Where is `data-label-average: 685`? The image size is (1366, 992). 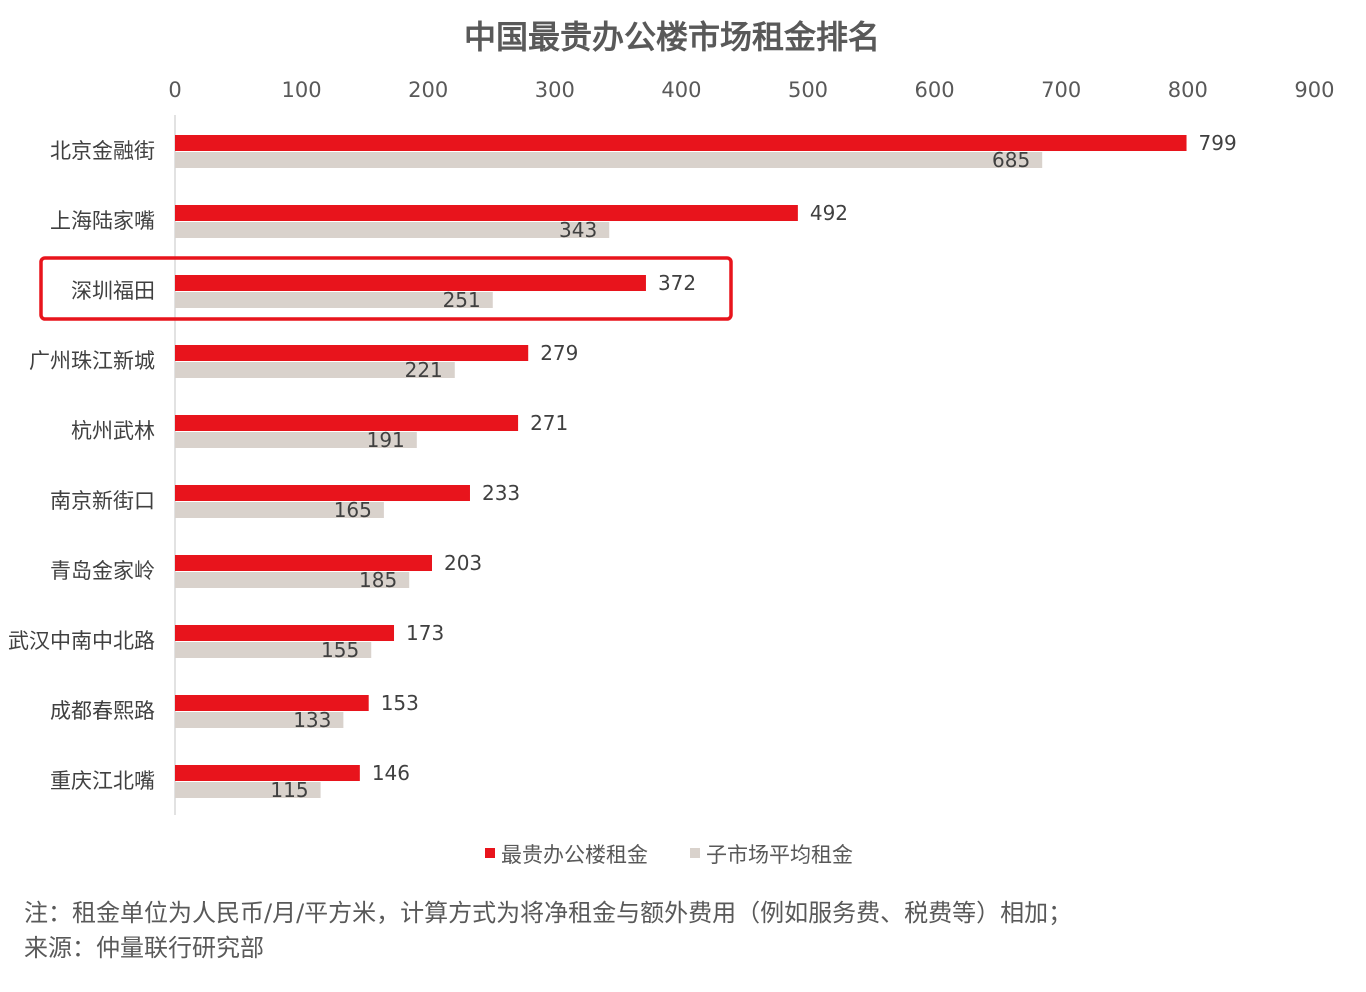 data-label-average: 685 is located at coordinates (1011, 160).